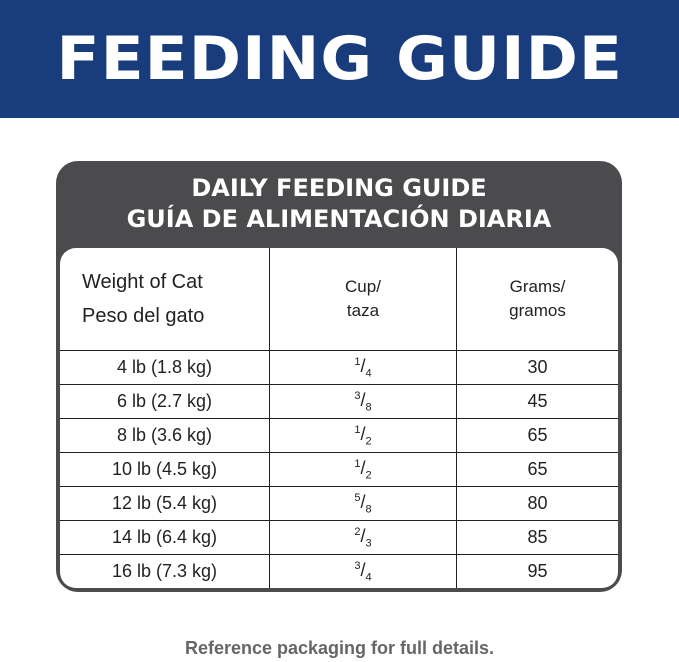  I want to click on table-row: 16 lb (7.3 kg) 3/4 95, so click(339, 571).